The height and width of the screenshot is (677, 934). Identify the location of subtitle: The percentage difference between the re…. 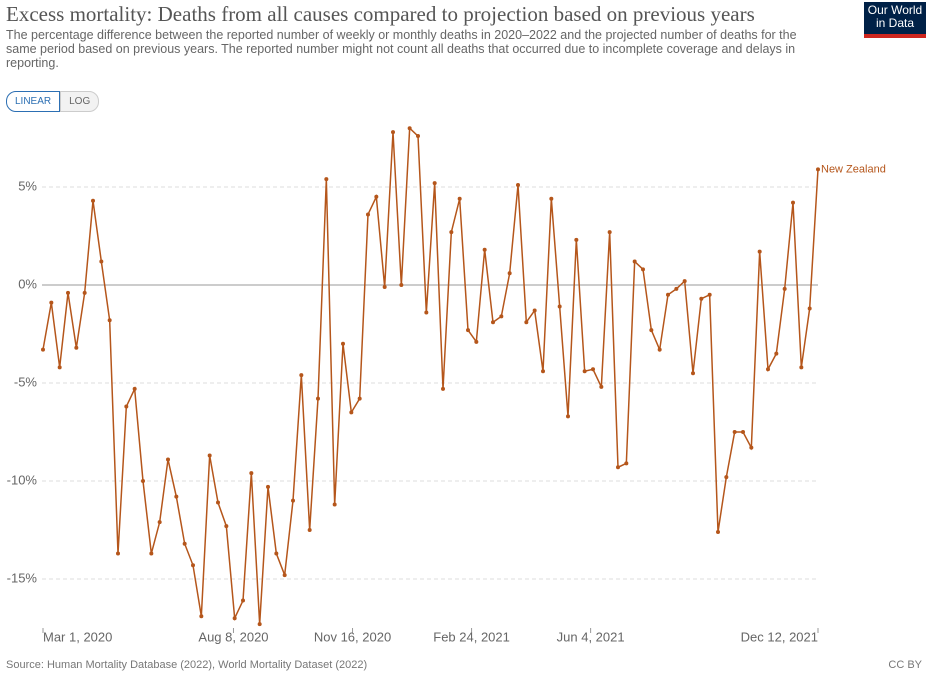
(401, 49).